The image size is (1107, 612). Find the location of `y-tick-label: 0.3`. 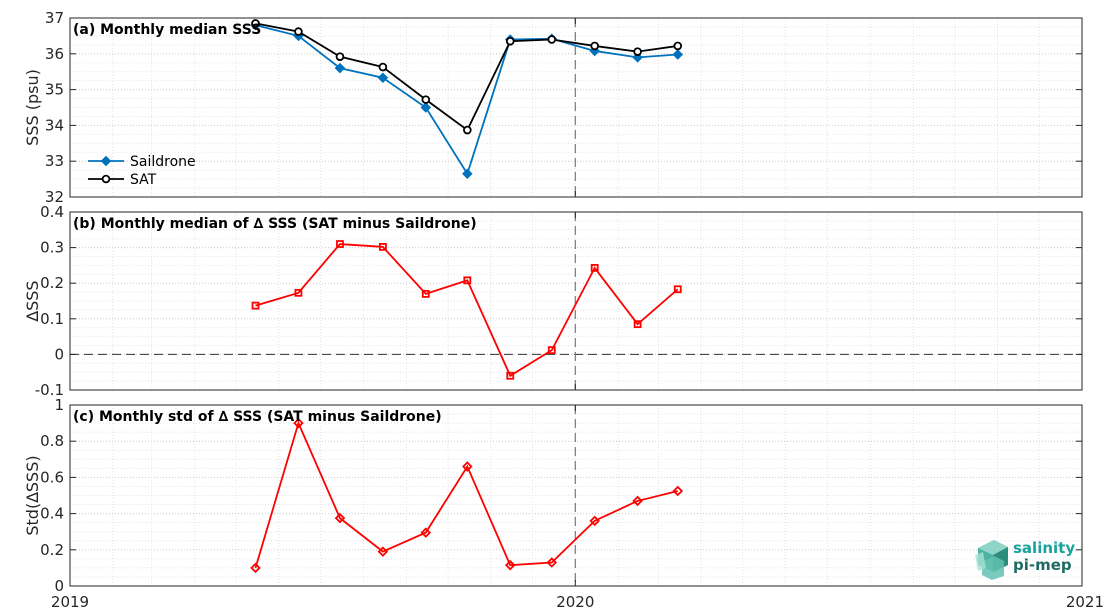

y-tick-label: 0.3 is located at coordinates (52, 248).